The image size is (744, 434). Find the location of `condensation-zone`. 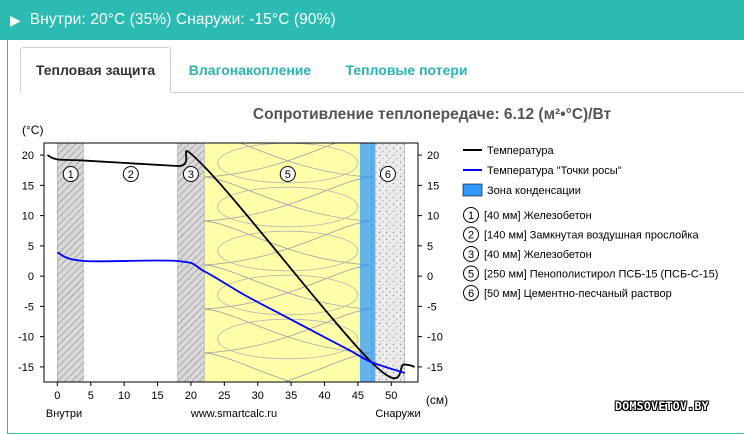

condensation-zone is located at coordinates (367, 262).